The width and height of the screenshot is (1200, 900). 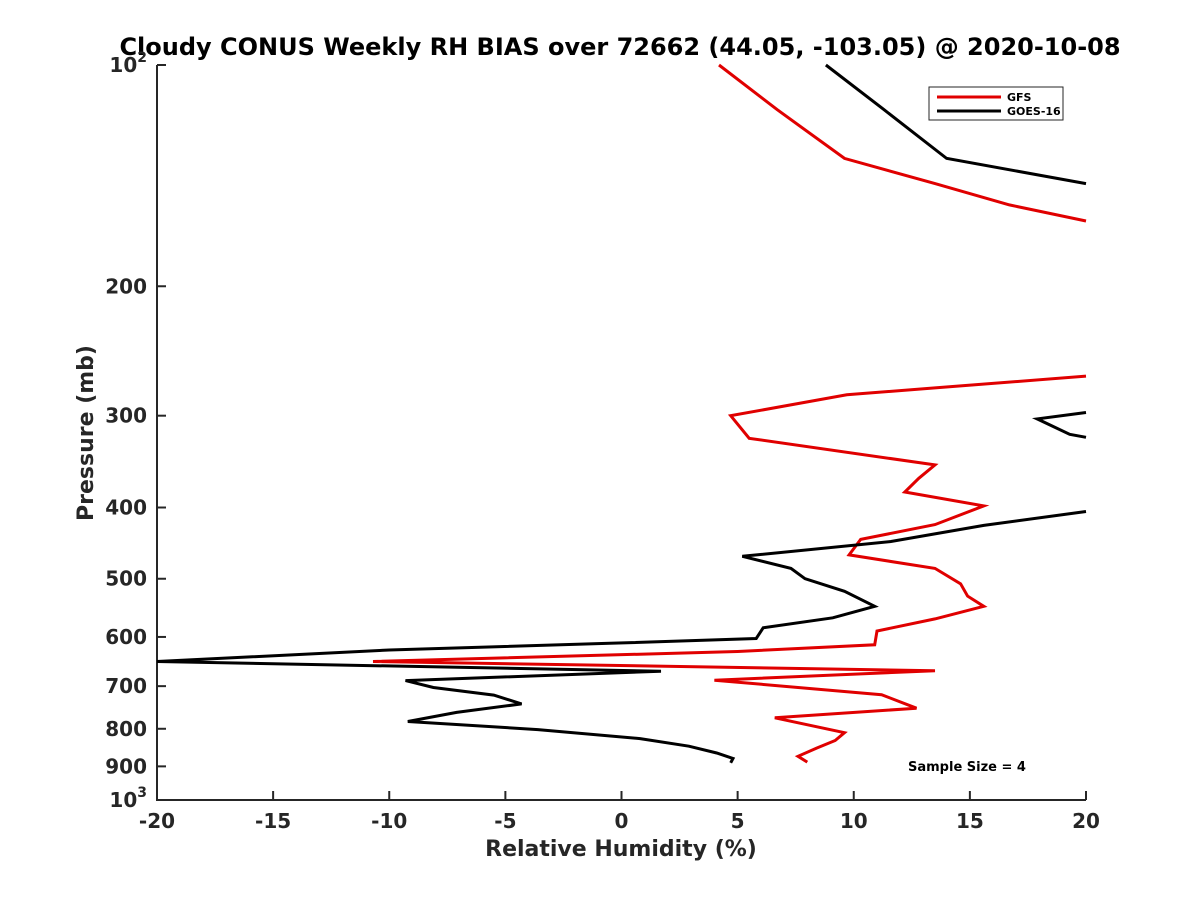 What do you see at coordinates (970, 821) in the screenshot?
I see `x-tick-label: 15` at bounding box center [970, 821].